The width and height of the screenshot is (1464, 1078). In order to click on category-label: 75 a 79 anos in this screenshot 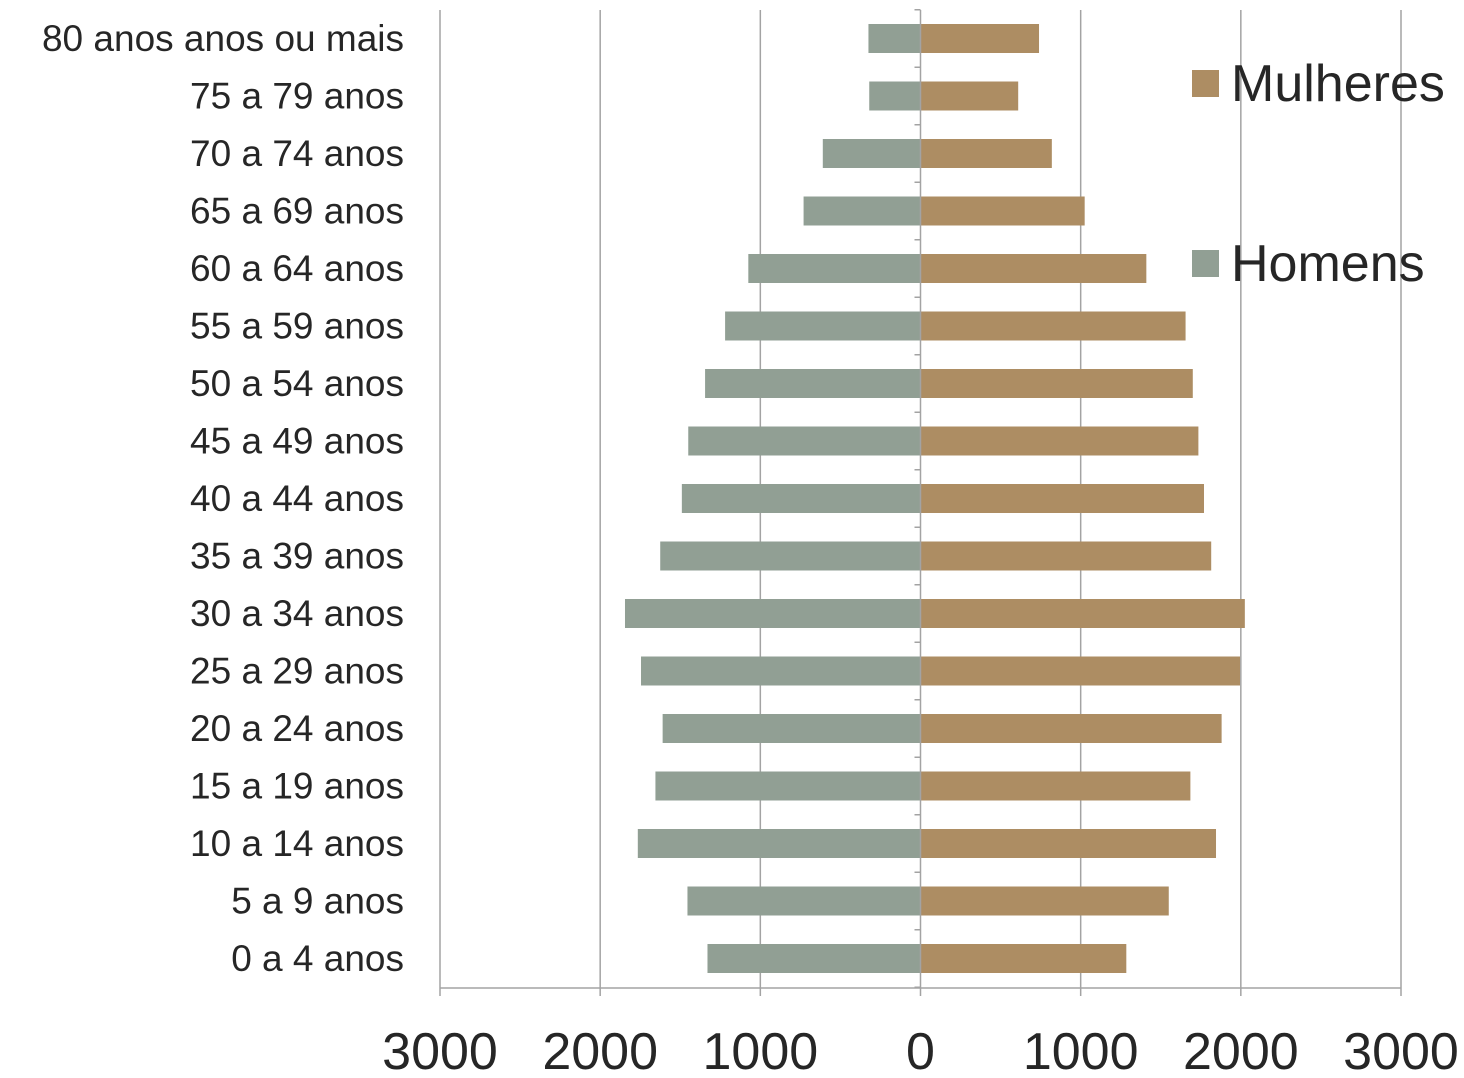, I will do `click(297, 96)`.